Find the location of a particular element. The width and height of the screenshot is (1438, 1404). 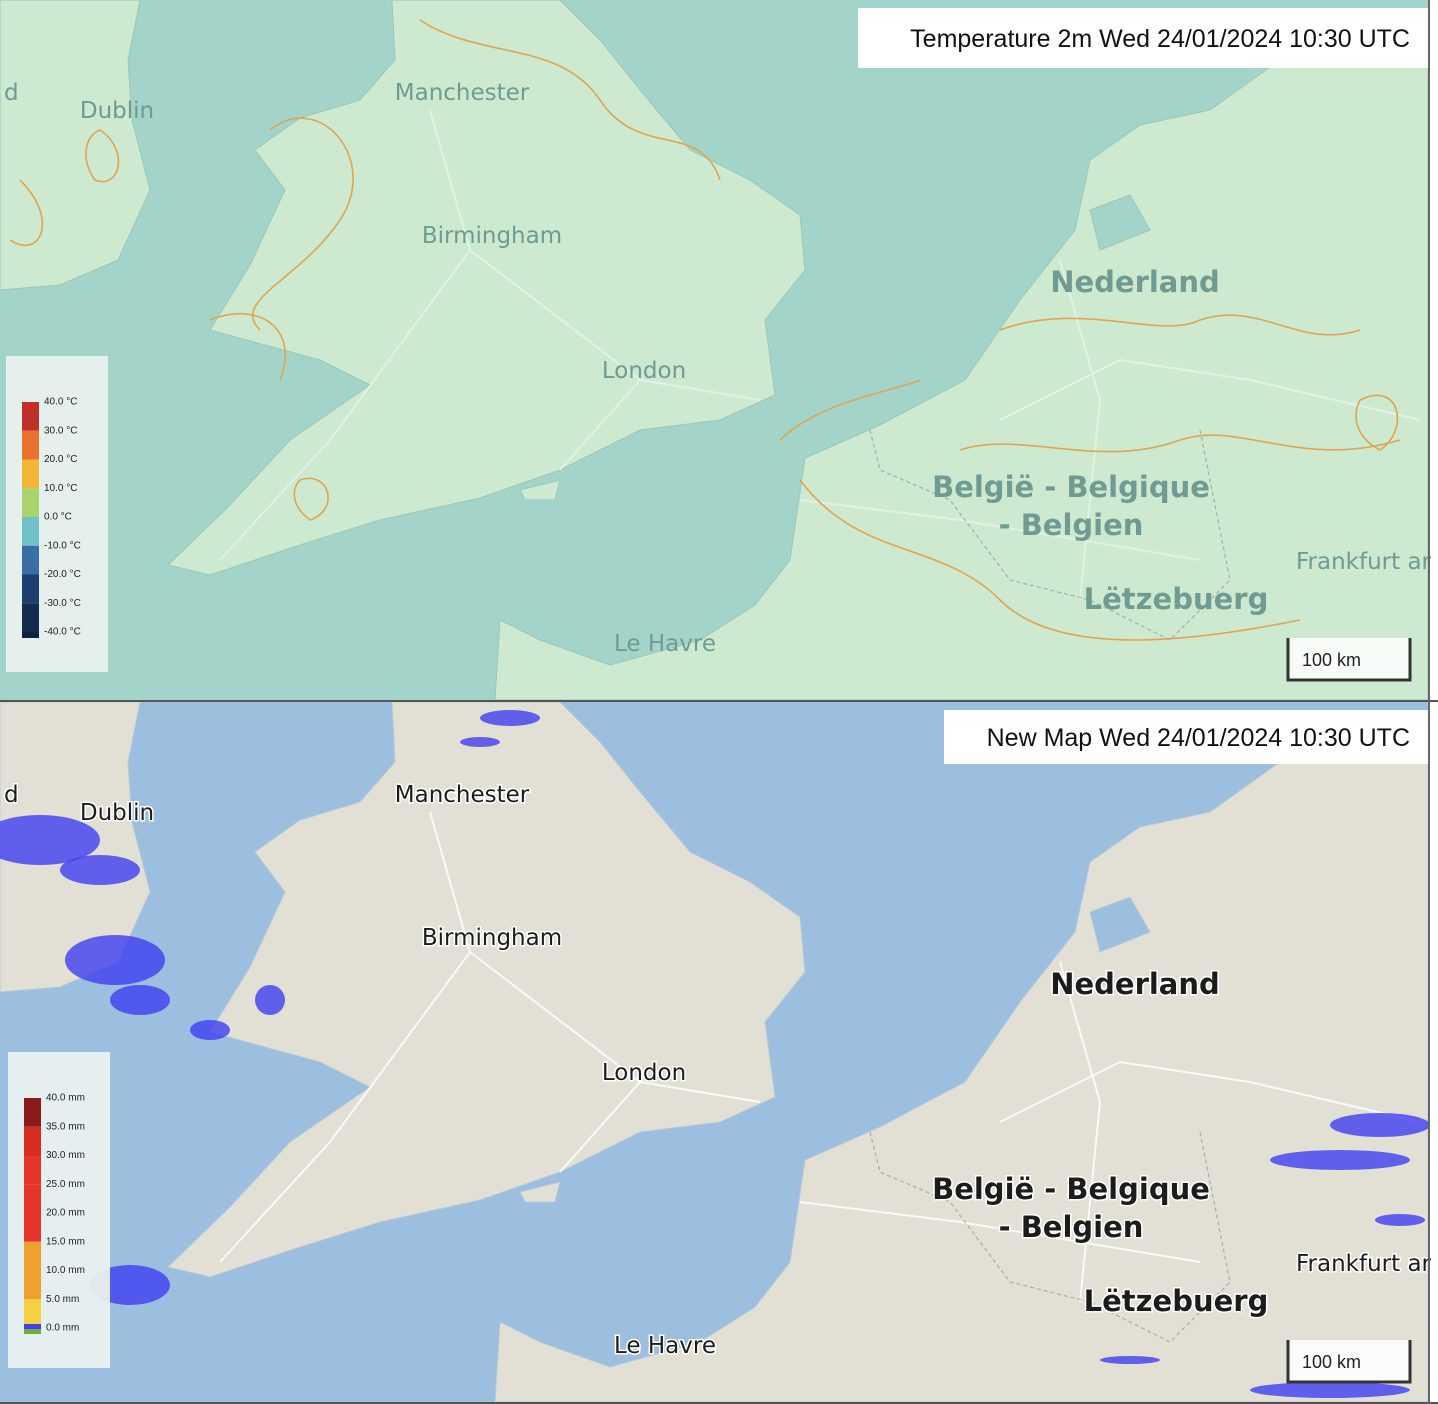

legend-label: 25.0 mm is located at coordinates (65, 1184).